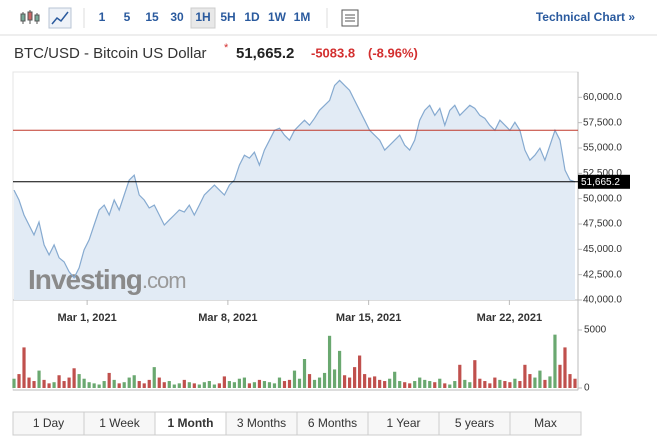  Describe the element at coordinates (474, 423) in the screenshot. I see `range-tab-label: 5 years` at that location.